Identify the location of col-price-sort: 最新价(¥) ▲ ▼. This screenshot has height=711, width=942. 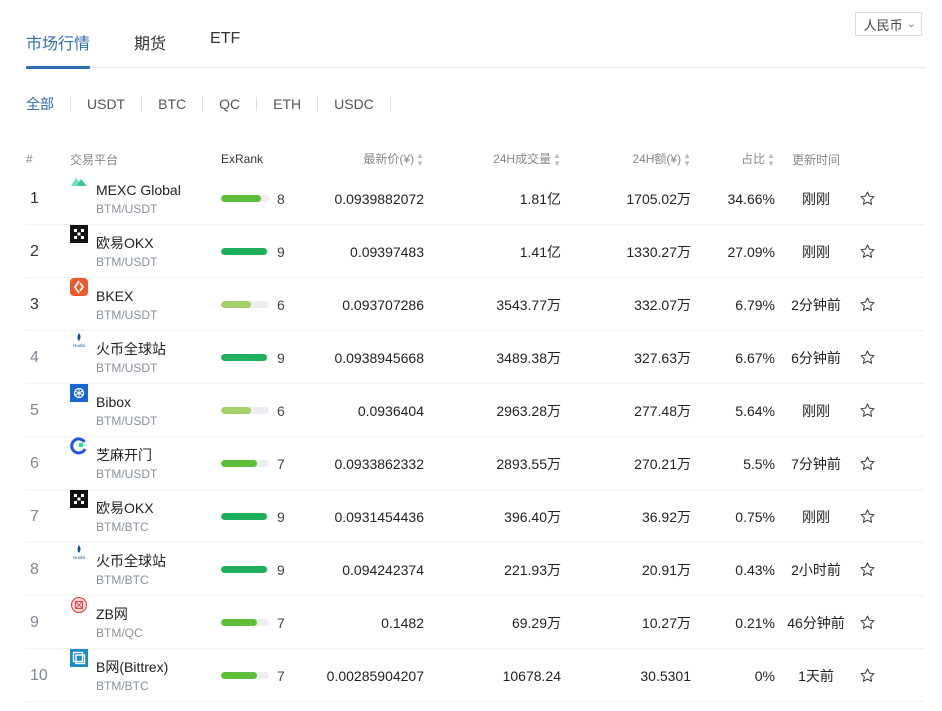
(393, 159).